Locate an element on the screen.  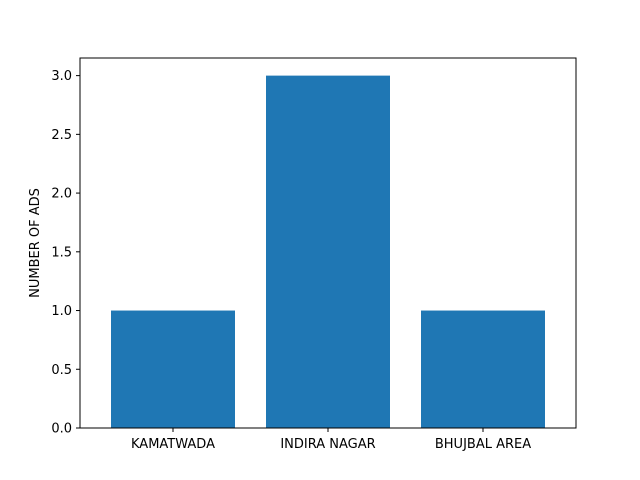
y-tick-label: 2.0 is located at coordinates (61, 194).